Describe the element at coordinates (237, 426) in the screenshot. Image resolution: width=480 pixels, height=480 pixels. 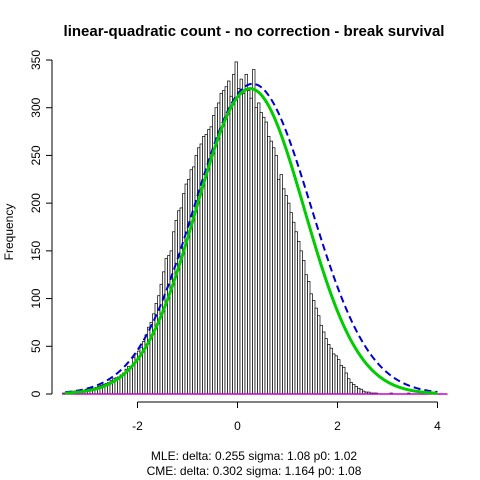
I see `x-tick-label: 0` at that location.